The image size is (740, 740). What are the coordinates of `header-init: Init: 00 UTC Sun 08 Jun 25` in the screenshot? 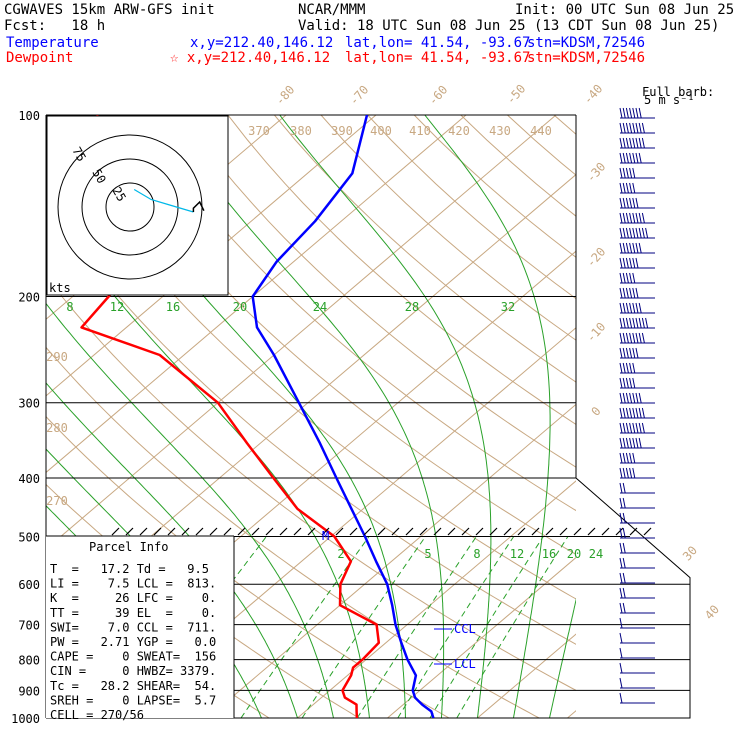 It's located at (625, 10).